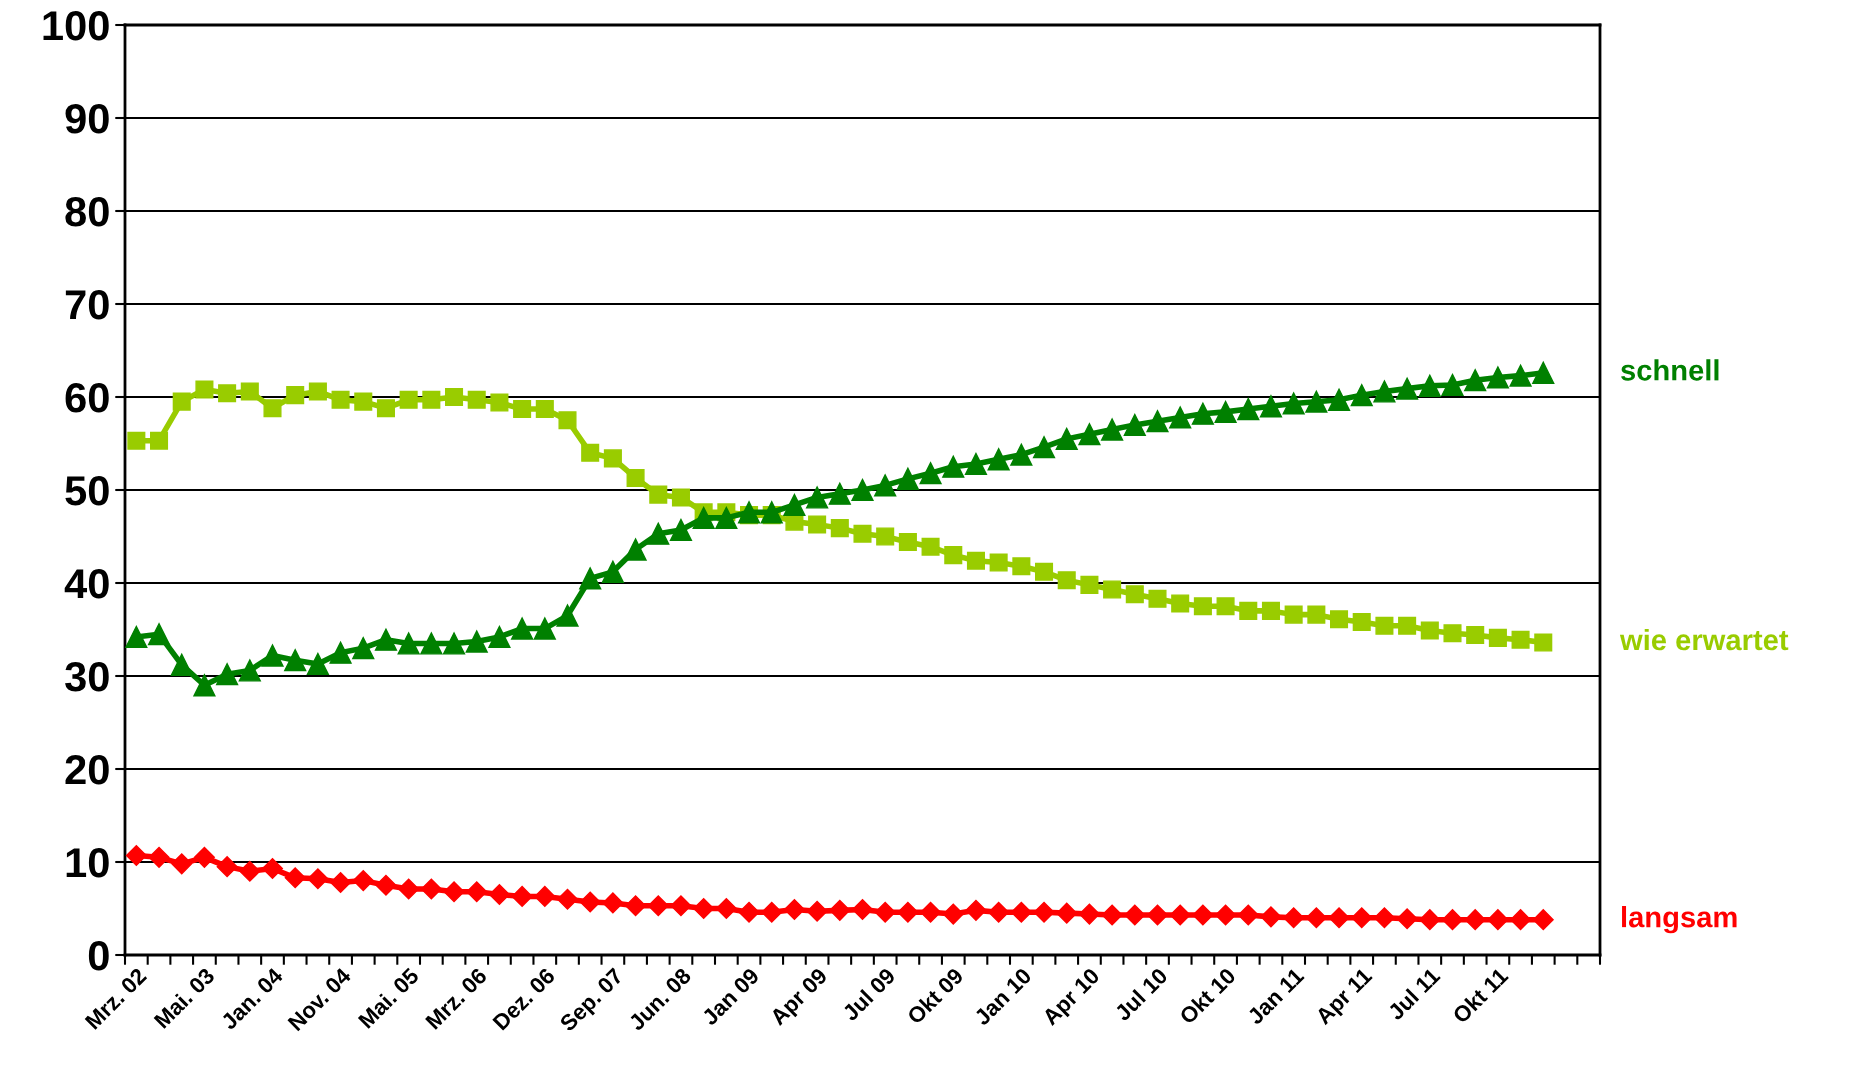 This screenshot has width=1858, height=1077. I want to click on y-tick-label: 30, so click(87, 677).